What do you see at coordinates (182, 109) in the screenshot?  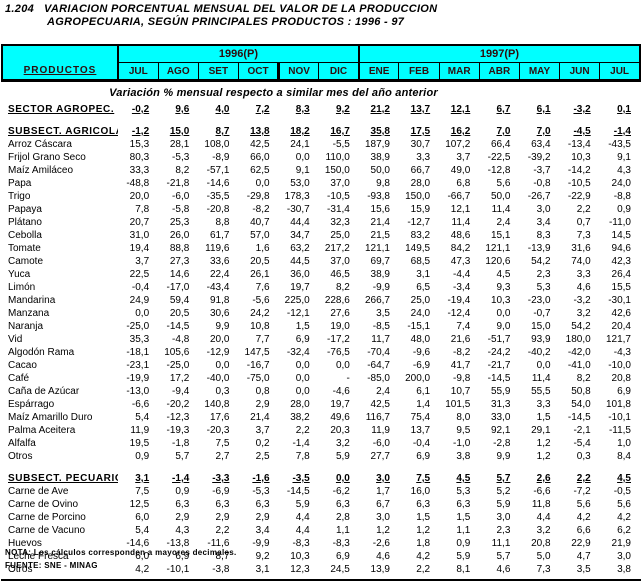 I see `value-text: 9,6` at bounding box center [182, 109].